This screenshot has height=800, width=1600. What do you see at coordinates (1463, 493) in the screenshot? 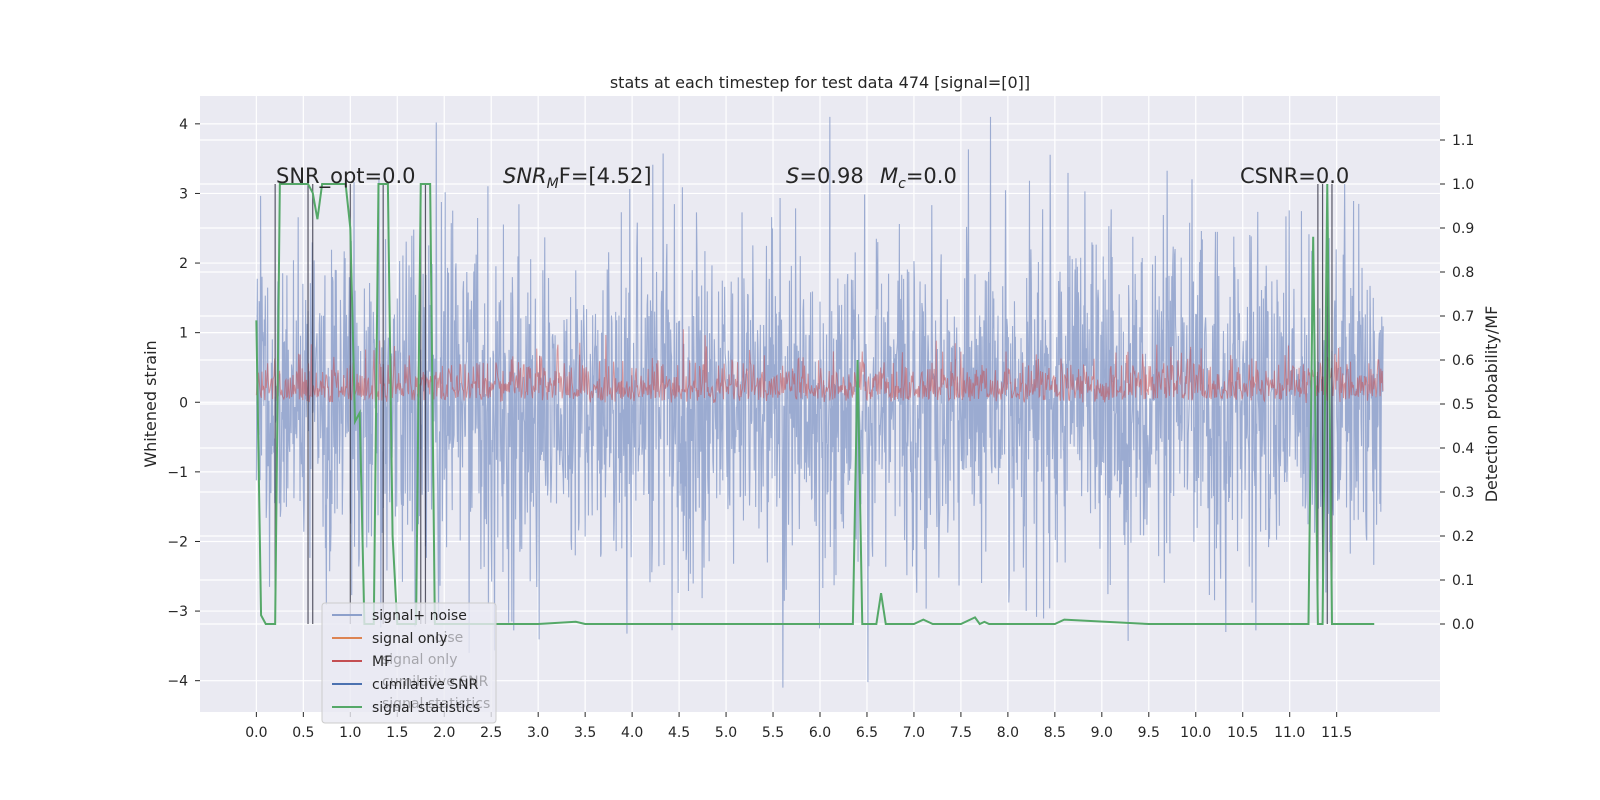
I see `y-right-tick-label: 0.3` at bounding box center [1463, 493].